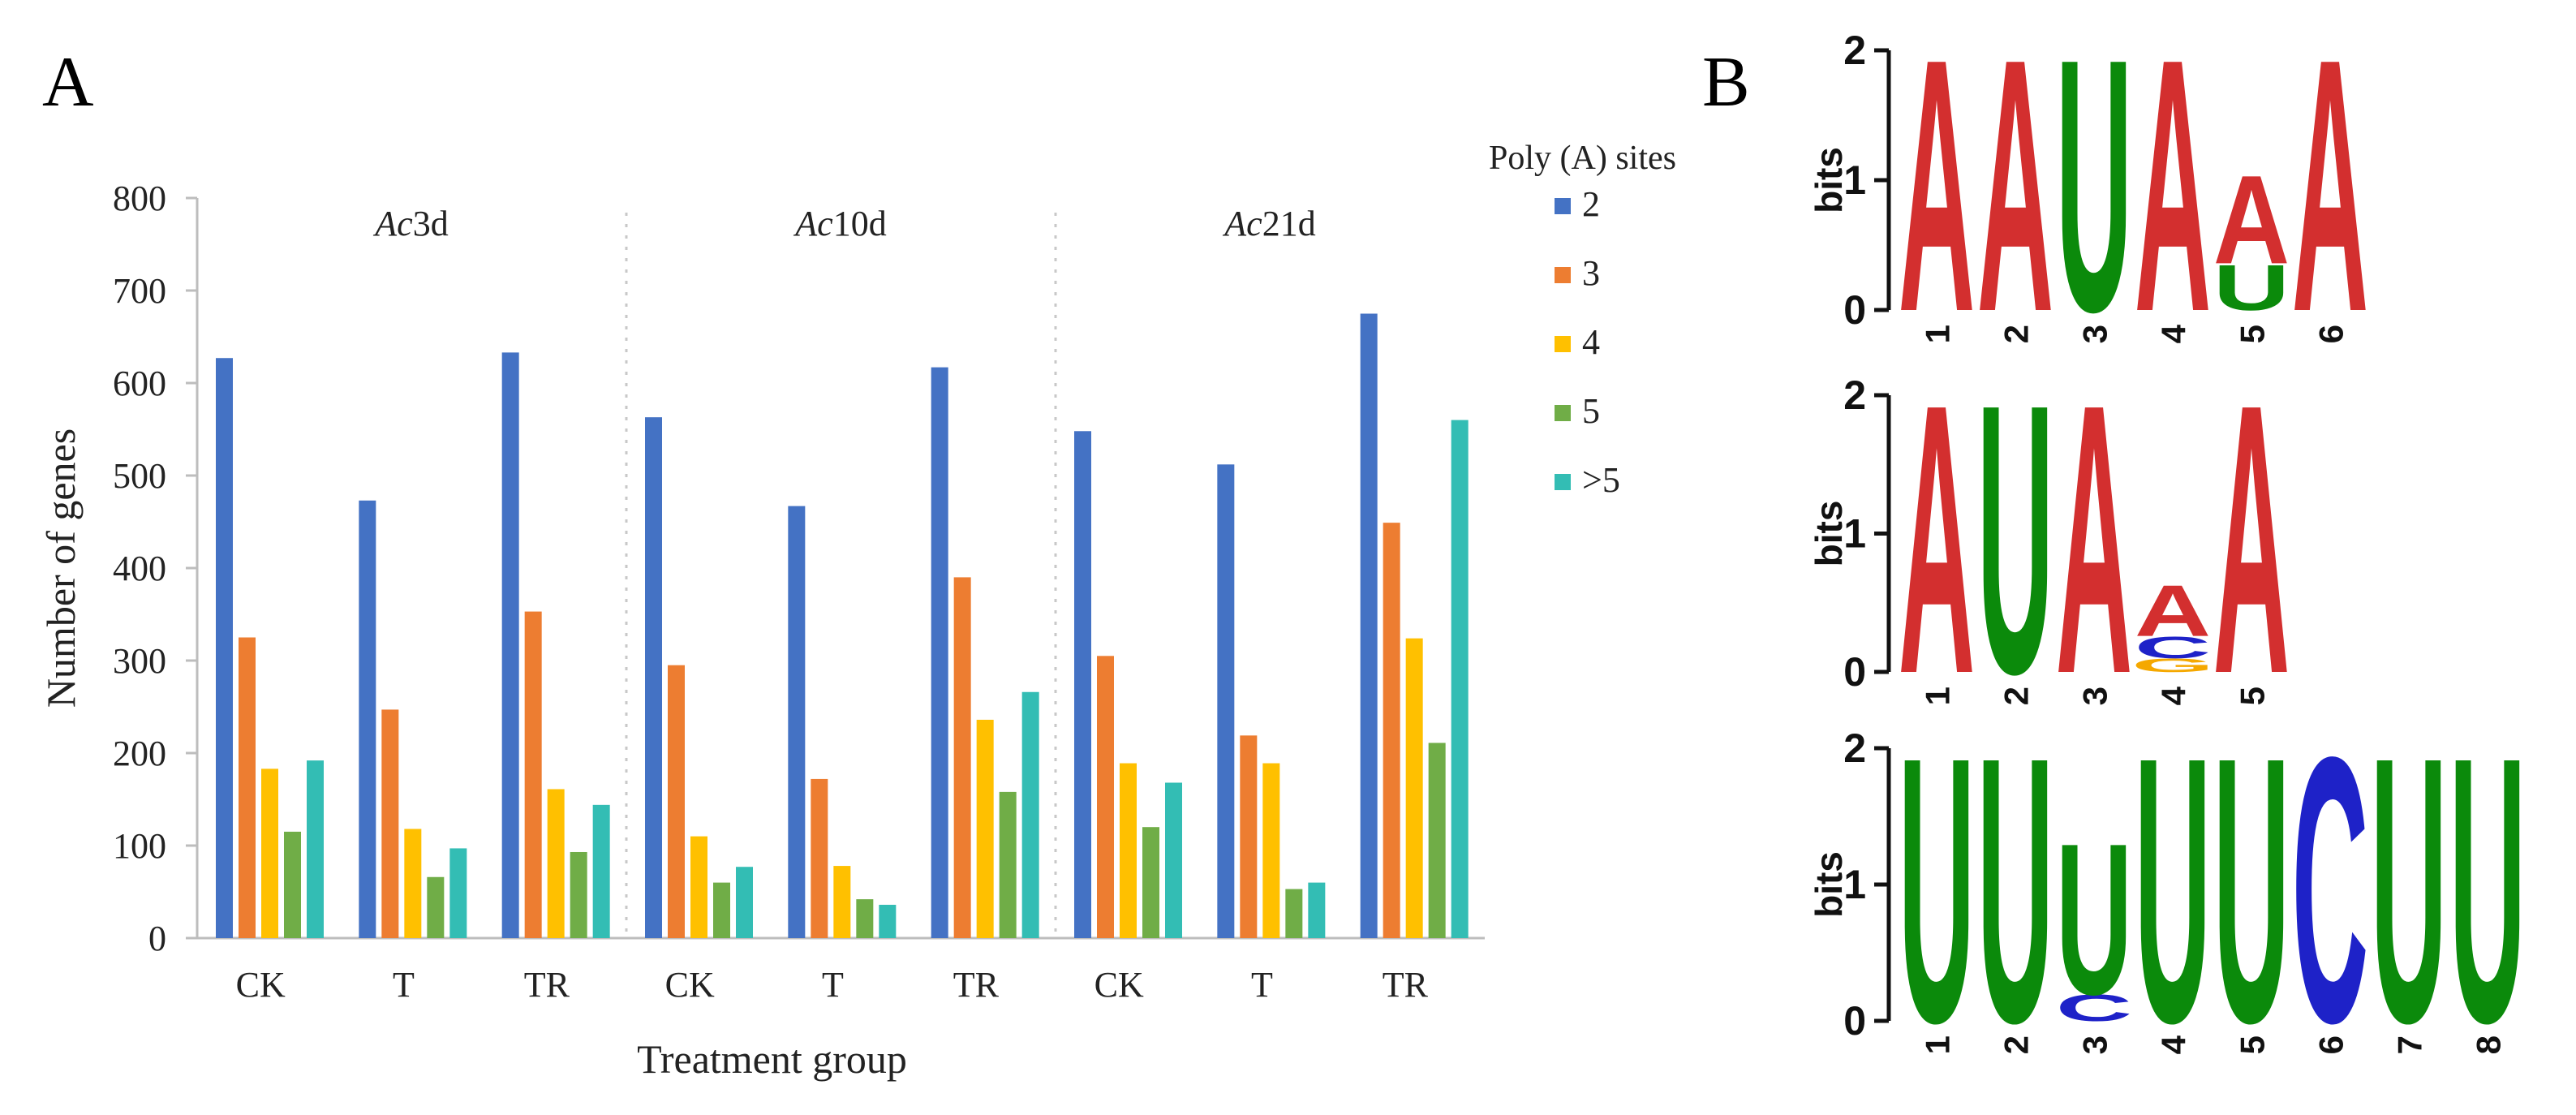 This screenshot has width=2576, height=1115. Describe the element at coordinates (2410, 1044) in the screenshot. I see `logo-position-label: 7` at that location.